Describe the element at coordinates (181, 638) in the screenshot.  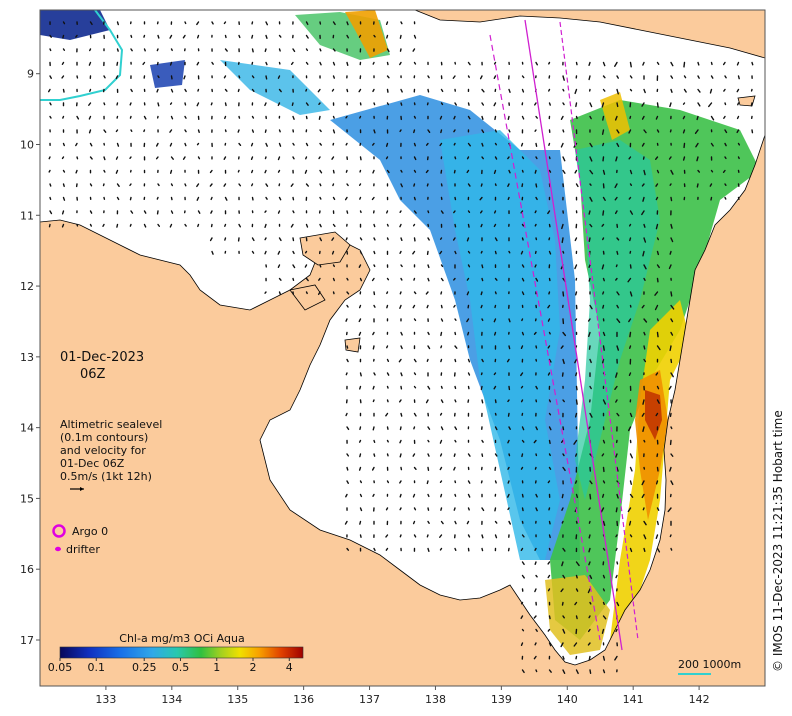
I see `colorbar-title: Chl-a mg/m3 OCi Aqua` at that location.